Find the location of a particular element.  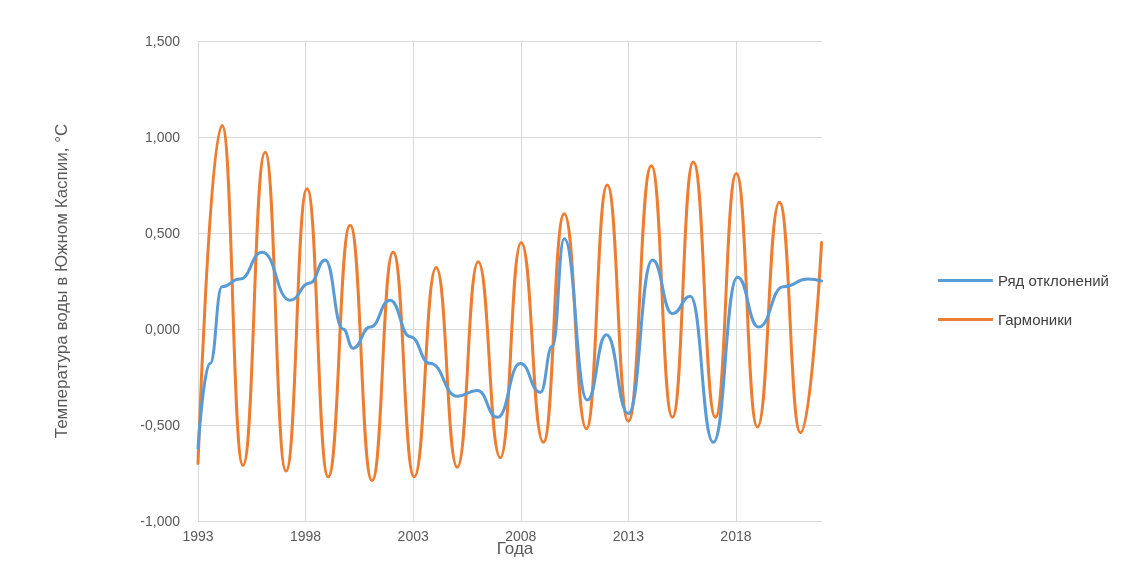

y-tick-label: -0,500 is located at coordinates (160, 425).